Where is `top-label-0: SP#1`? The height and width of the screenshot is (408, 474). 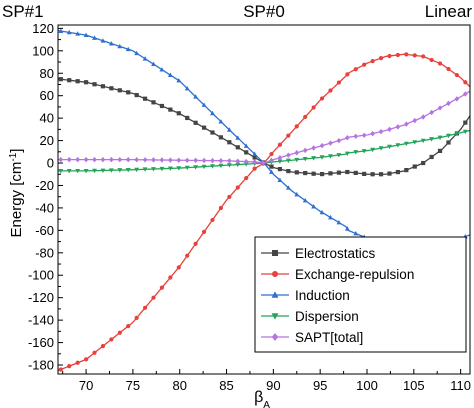
top-label-0: SP#1 is located at coordinates (23, 11).